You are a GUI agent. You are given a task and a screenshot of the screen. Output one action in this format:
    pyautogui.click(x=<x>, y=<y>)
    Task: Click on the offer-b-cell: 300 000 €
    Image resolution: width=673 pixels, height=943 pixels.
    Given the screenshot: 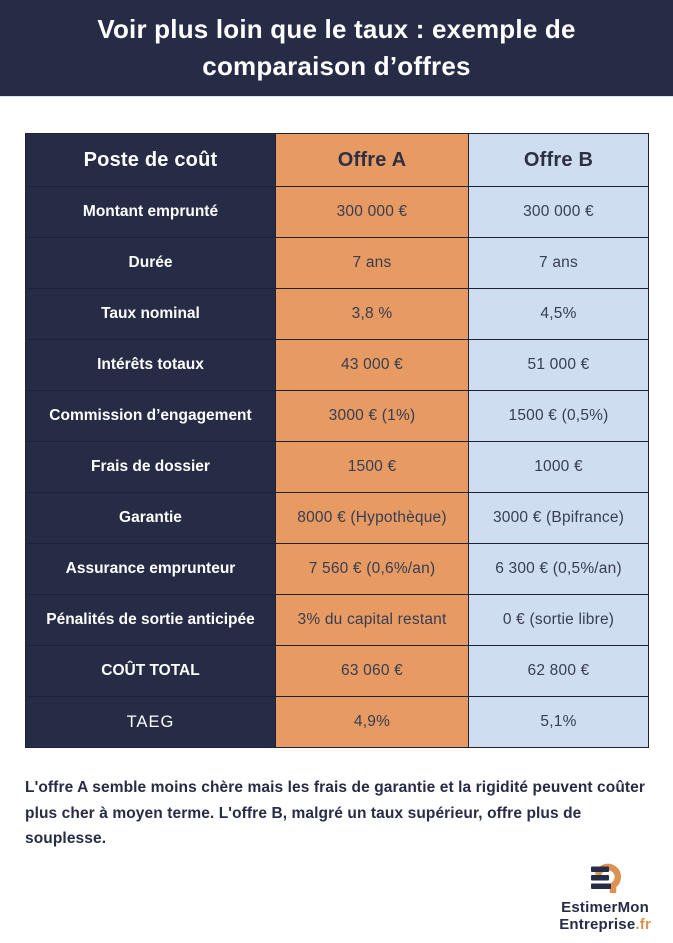 What is the action you would take?
    pyautogui.click(x=558, y=212)
    